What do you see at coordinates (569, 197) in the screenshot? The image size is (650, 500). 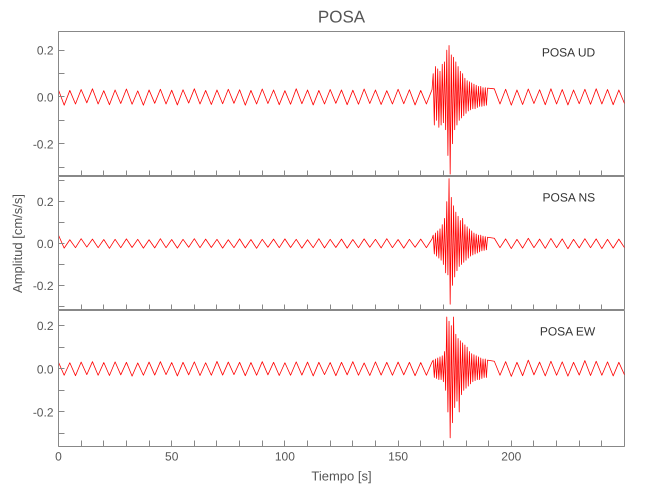 I see `annotation: POSA NS` at bounding box center [569, 197].